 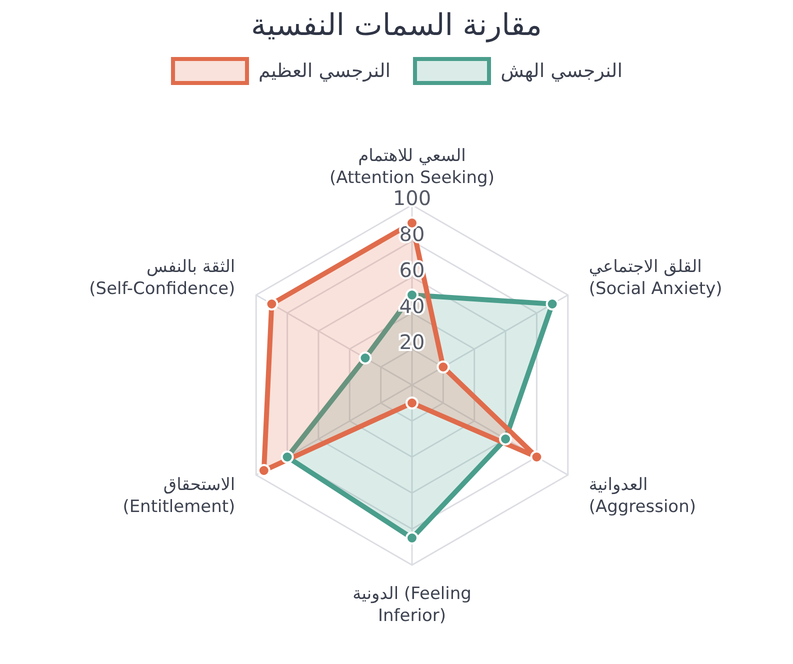 I want to click on y-tick-label: 100, so click(x=412, y=198).